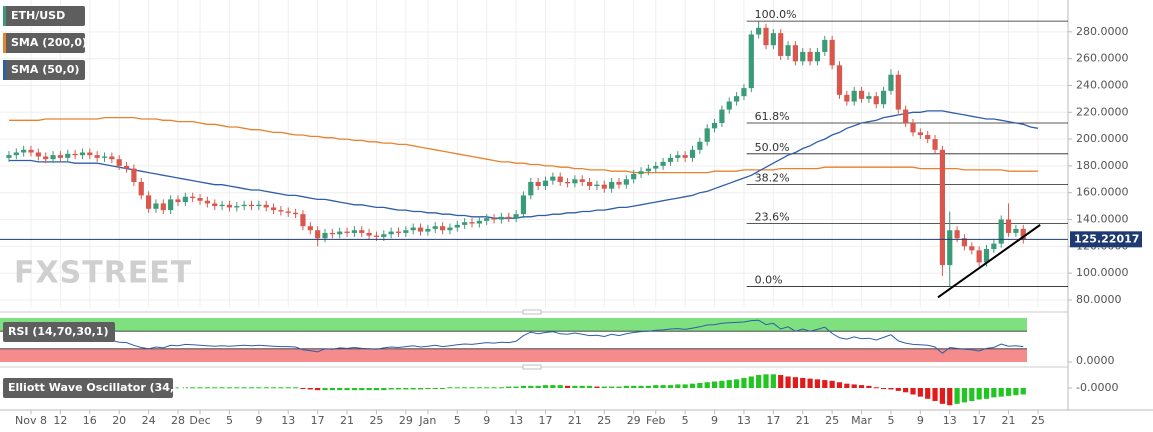 Image resolution: width=1153 pixels, height=432 pixels. I want to click on watermark: FXSTREET, so click(103, 273).